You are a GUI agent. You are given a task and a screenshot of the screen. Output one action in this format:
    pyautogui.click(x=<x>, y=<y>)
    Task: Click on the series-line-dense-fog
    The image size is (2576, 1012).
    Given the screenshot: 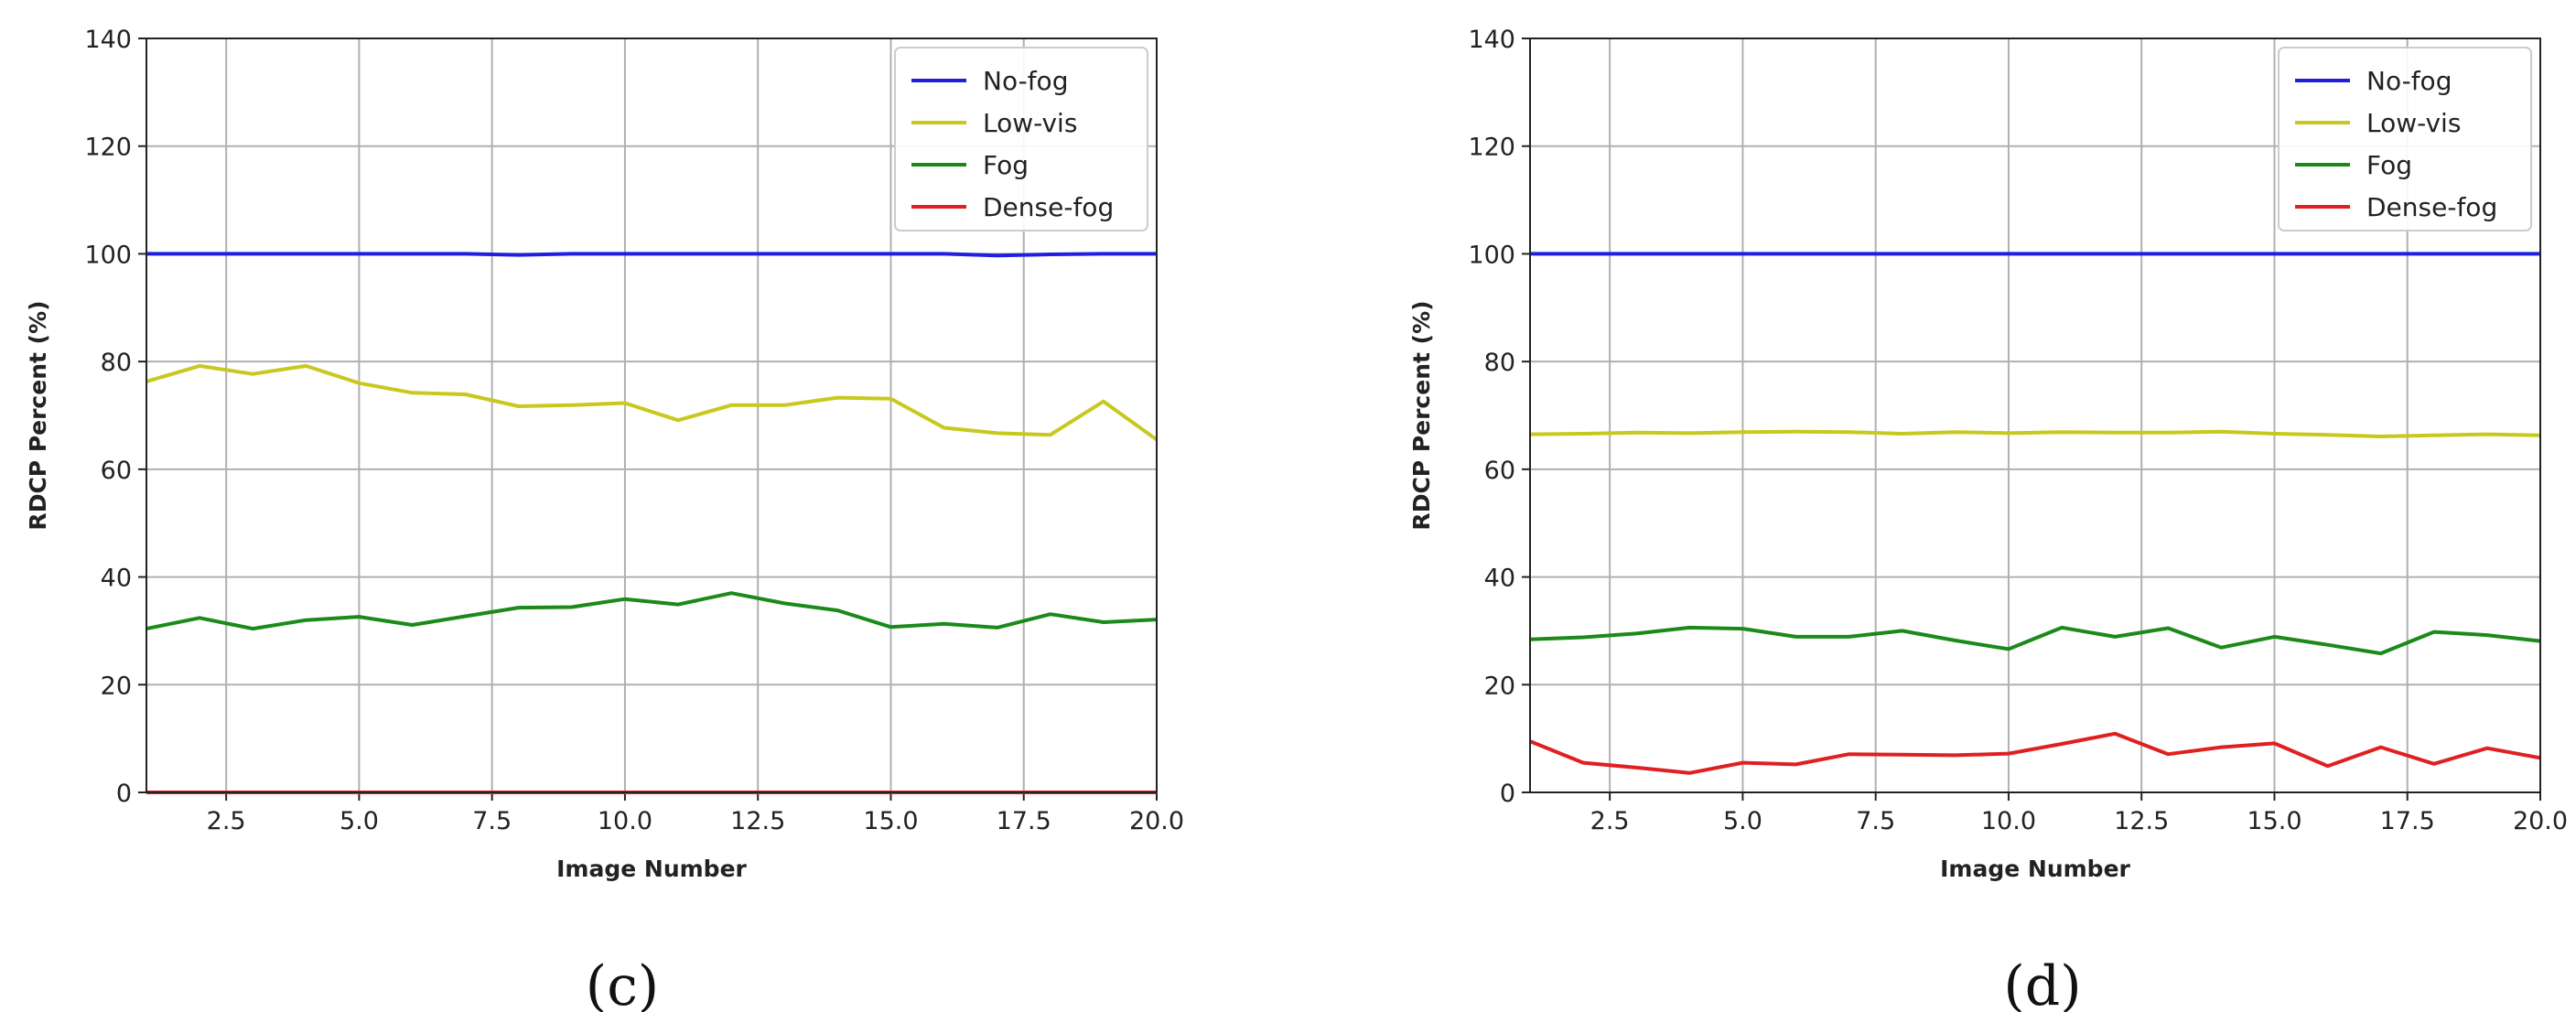 What is the action you would take?
    pyautogui.click(x=2035, y=753)
    